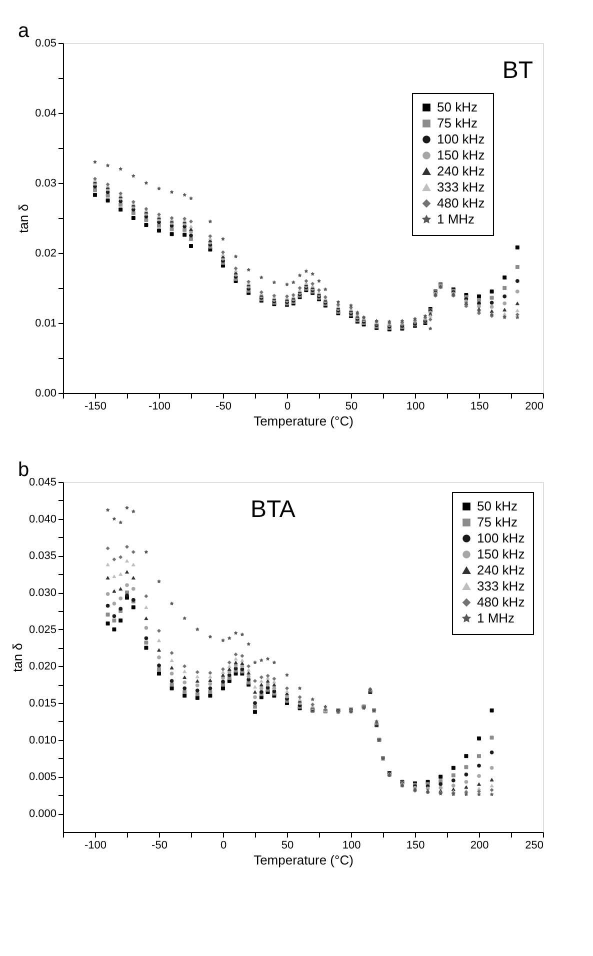  What do you see at coordinates (42, 593) in the screenshot?
I see `y-tick-label: 0.030` at bounding box center [42, 593].